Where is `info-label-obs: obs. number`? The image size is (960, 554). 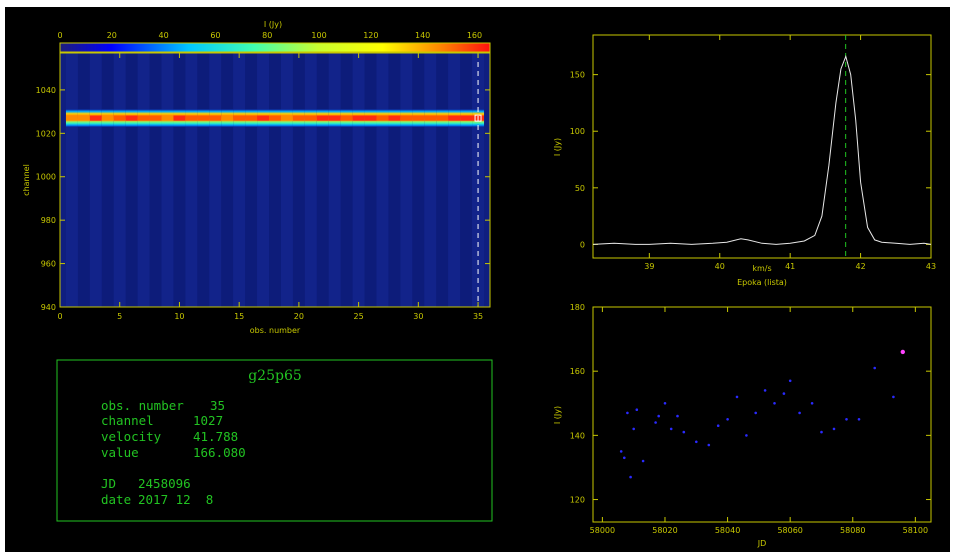
info-label-obs: obs. number is located at coordinates (142, 405).